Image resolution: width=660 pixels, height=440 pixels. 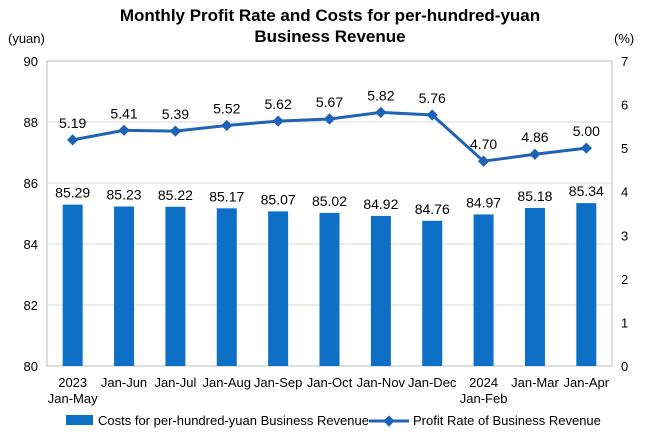 What do you see at coordinates (507, 420) in the screenshot?
I see `legend-line-label: Profit Rate of Business Revenue` at bounding box center [507, 420].